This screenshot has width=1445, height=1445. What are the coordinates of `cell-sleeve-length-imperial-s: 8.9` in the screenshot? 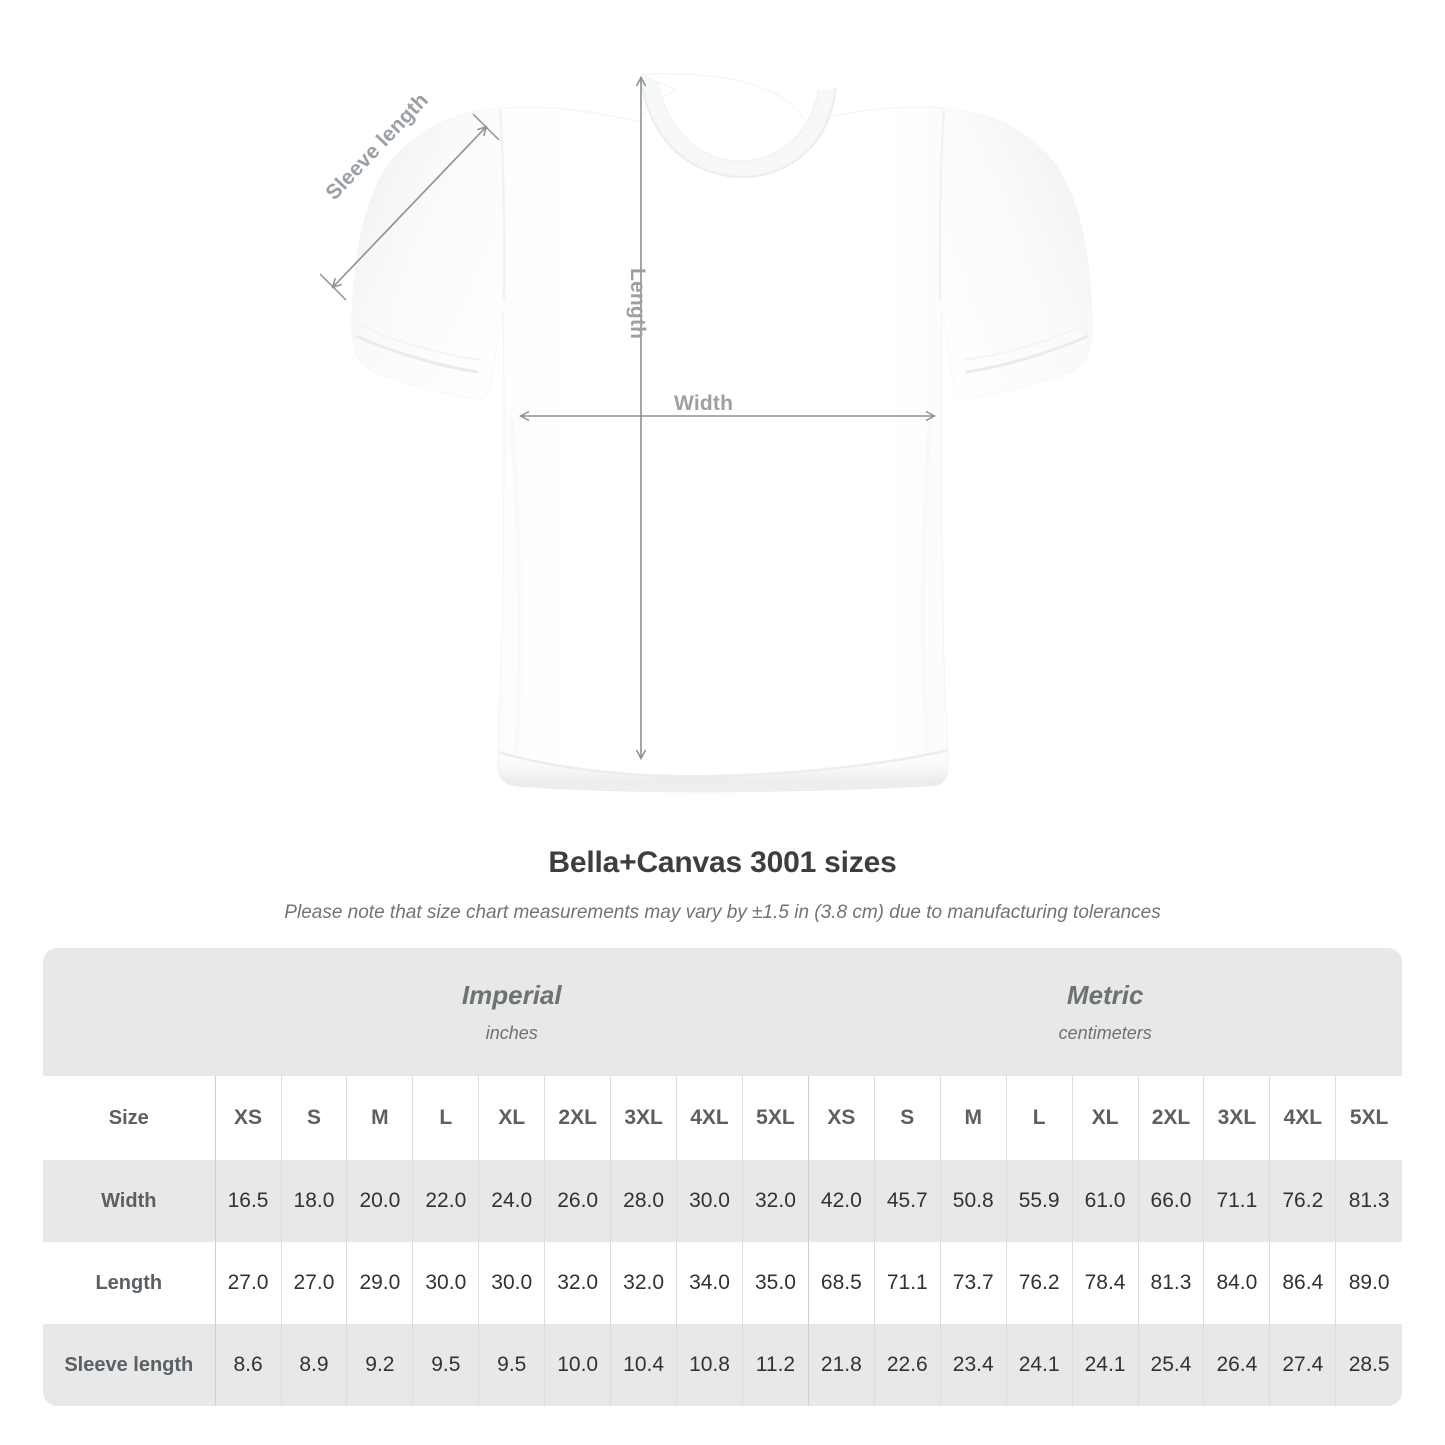 It's located at (313, 1365).